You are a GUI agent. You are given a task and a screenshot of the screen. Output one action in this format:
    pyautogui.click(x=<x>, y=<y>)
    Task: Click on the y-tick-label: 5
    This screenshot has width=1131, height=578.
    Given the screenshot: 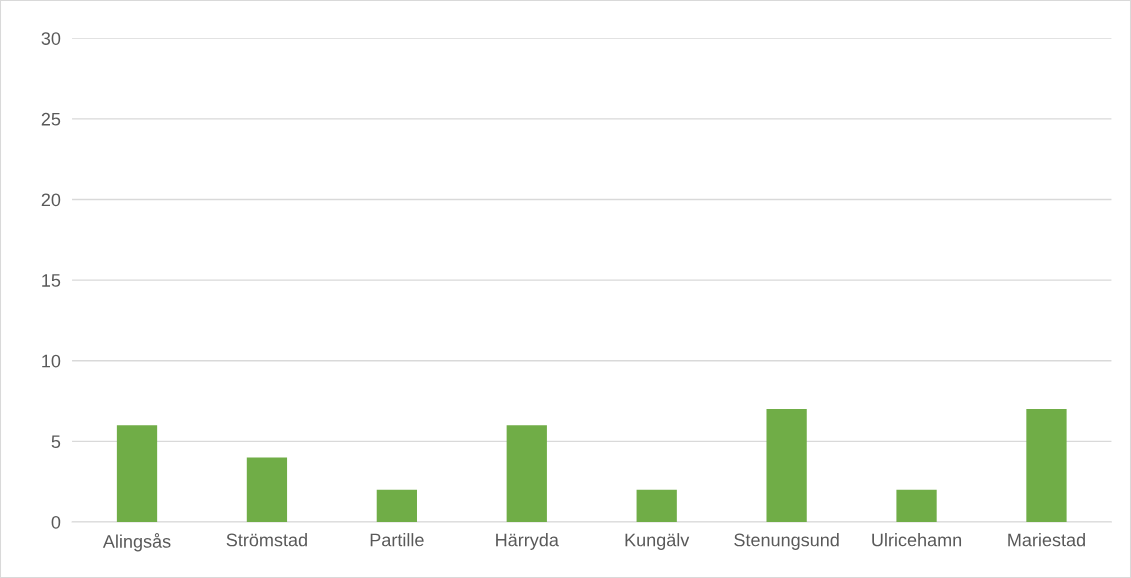 What is the action you would take?
    pyautogui.click(x=56, y=442)
    